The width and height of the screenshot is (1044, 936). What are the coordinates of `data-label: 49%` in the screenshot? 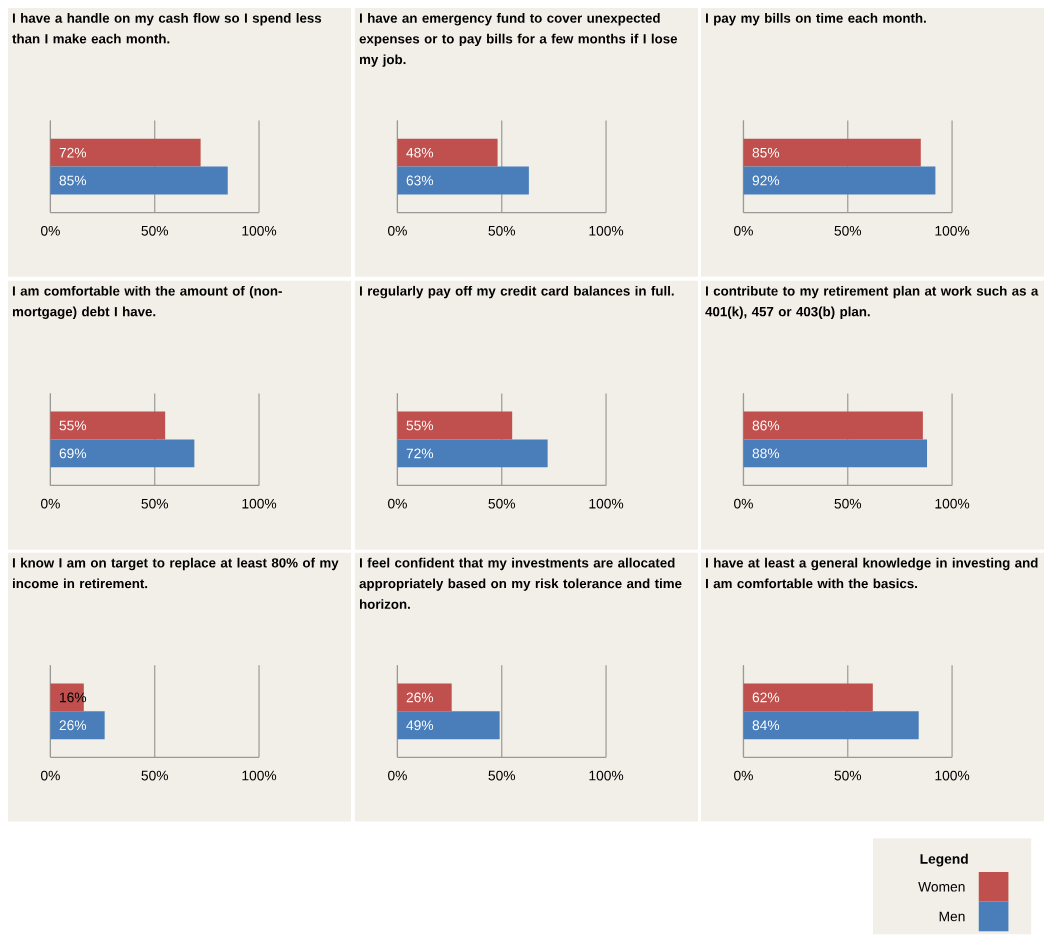 It's located at (420, 725).